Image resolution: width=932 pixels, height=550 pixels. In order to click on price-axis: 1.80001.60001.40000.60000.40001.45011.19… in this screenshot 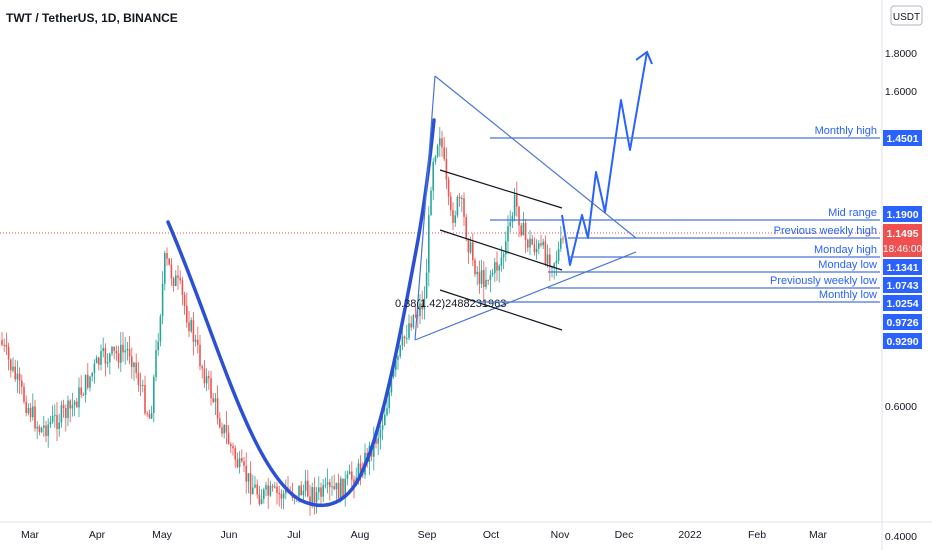, I will do `click(902, 295)`.